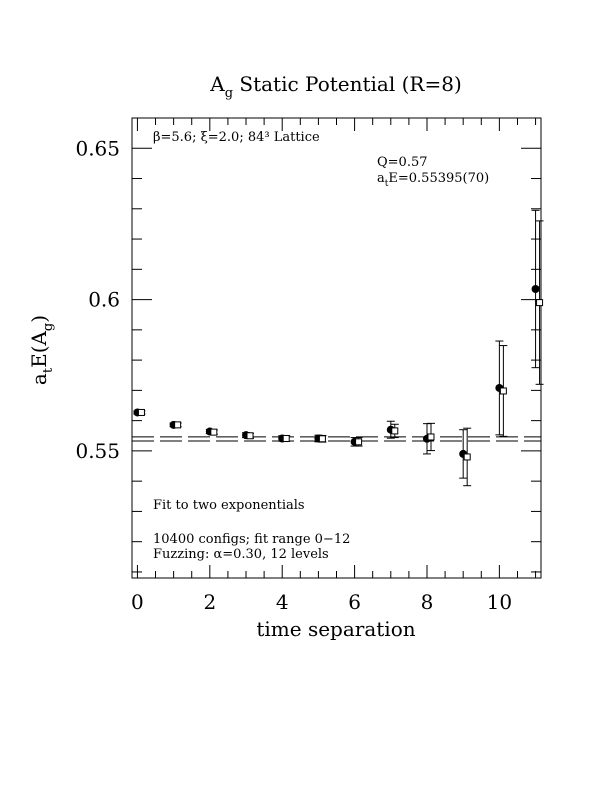 Image resolution: width=612 pixels, height=792 pixels. I want to click on y-tick-label: 0.55, so click(97, 451).